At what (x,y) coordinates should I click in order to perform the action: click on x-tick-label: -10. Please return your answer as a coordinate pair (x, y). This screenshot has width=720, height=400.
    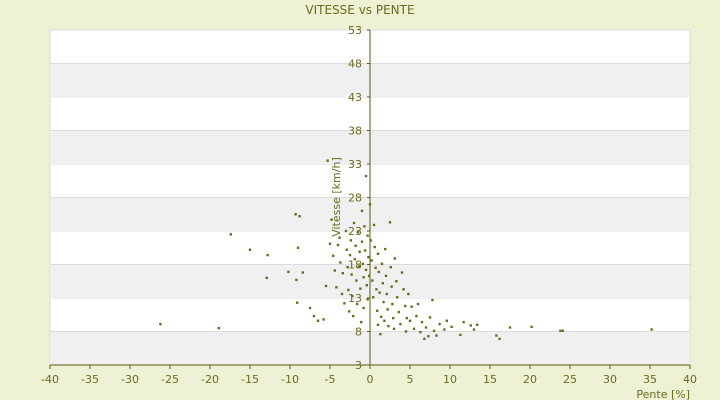
    Looking at the image, I should click on (290, 379).